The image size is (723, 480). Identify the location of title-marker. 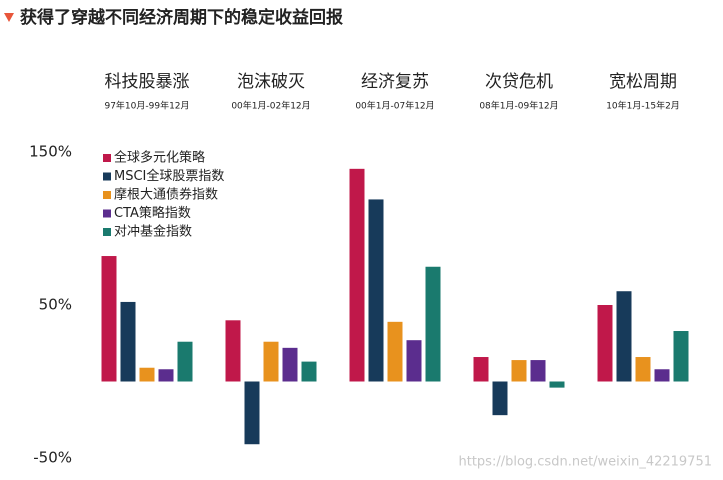
(9, 17).